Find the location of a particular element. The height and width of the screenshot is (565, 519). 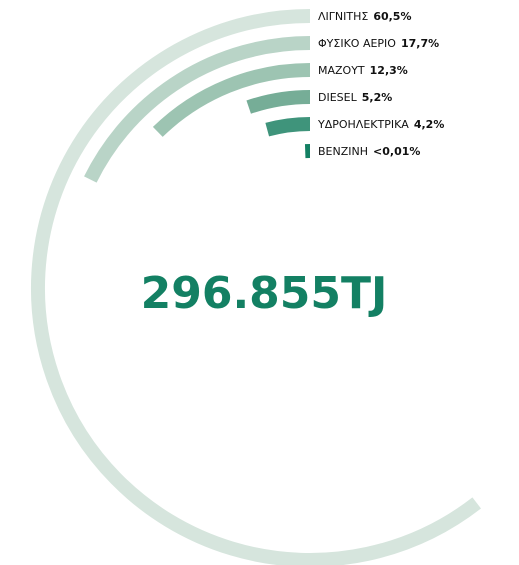

legend-entry: ΛΙΓΝΙΤΗΣ 60,5% is located at coordinates (364, 16).